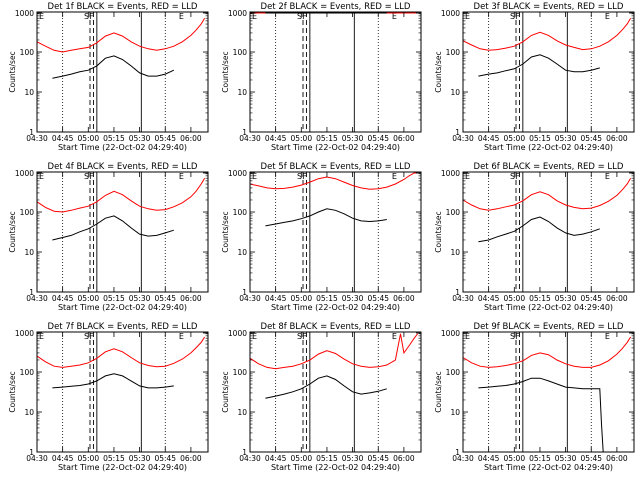 The height and width of the screenshot is (480, 640). Describe the element at coordinates (336, 327) in the screenshot. I see `panel-title: Det 8f BLACK = Events, RED = LLD` at that location.